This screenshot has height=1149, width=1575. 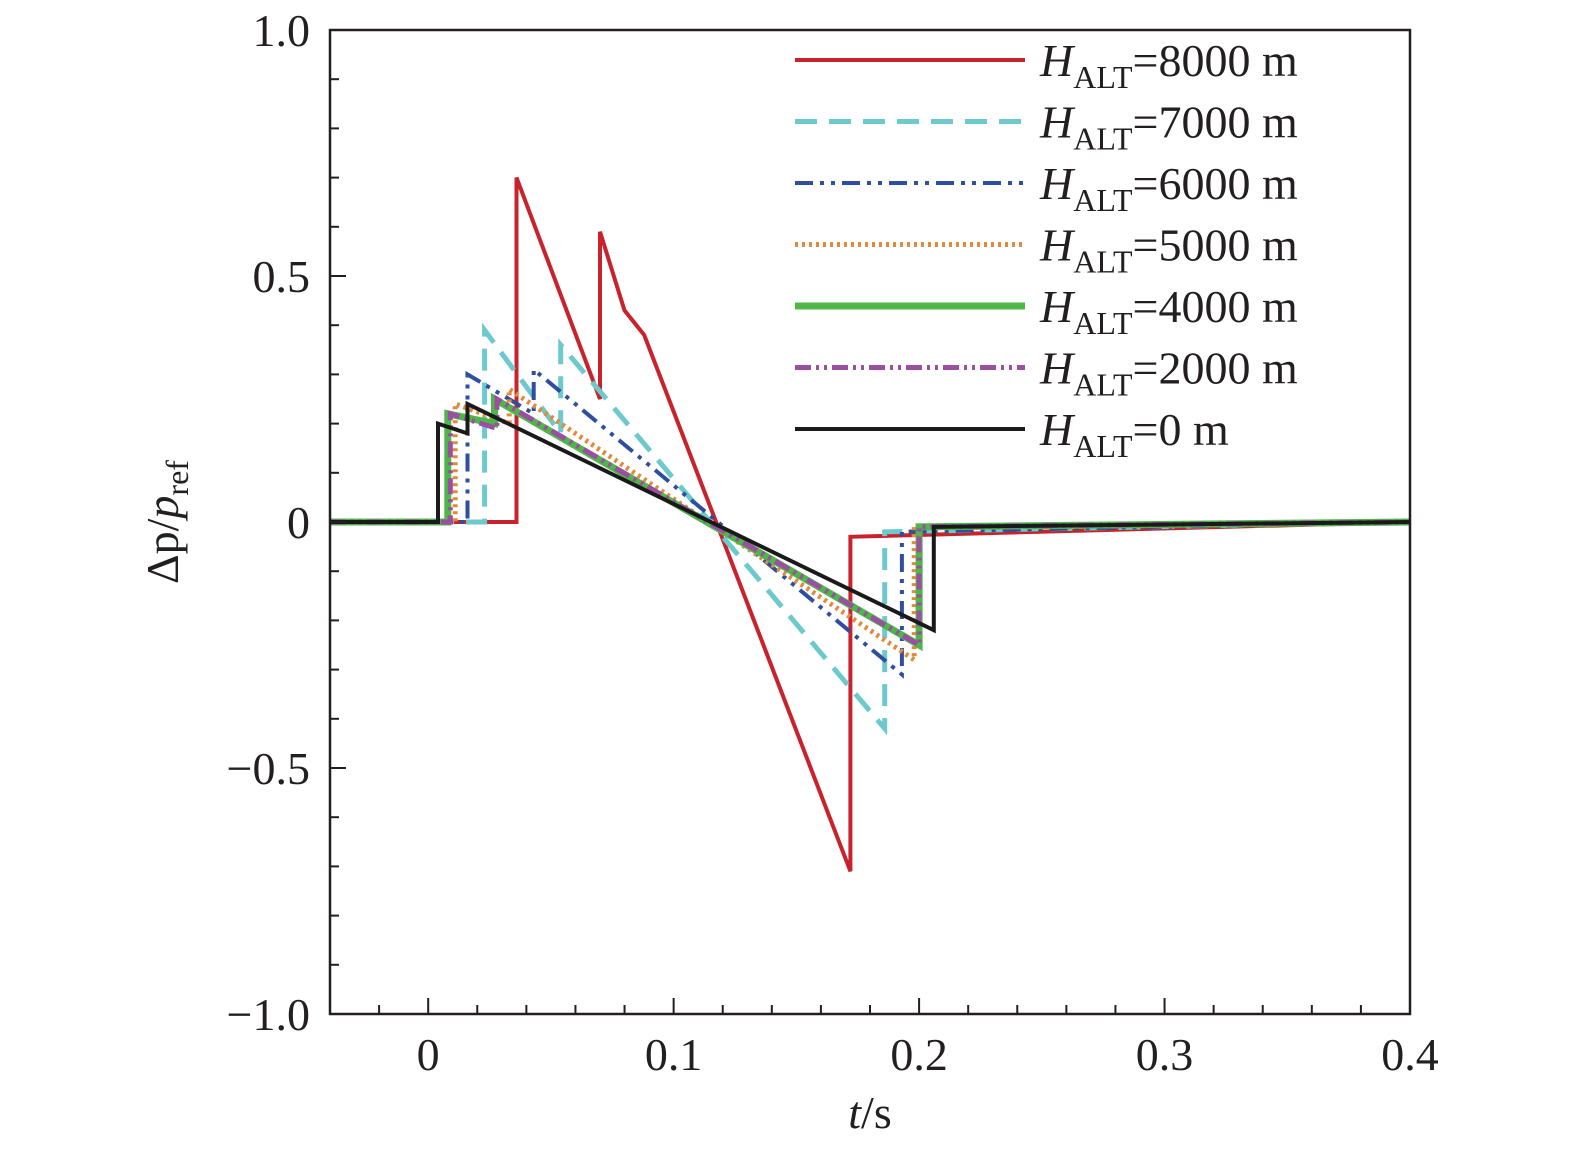 I want to click on x-tick-label: 0.2, so click(x=919, y=1054).